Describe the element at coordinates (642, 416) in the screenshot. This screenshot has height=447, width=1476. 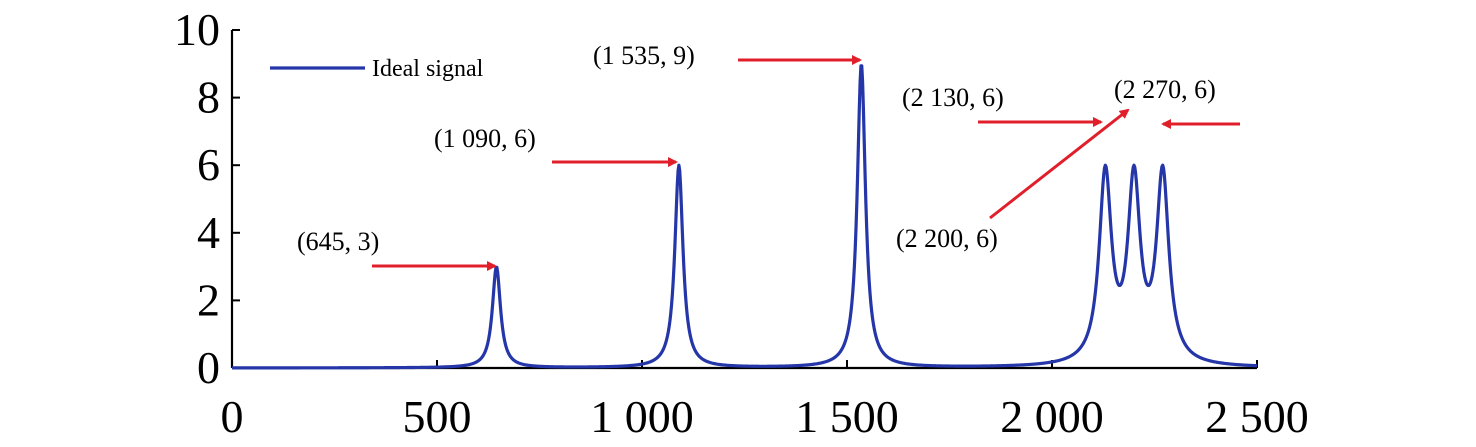
I see `x-tick-label: 1 000` at that location.